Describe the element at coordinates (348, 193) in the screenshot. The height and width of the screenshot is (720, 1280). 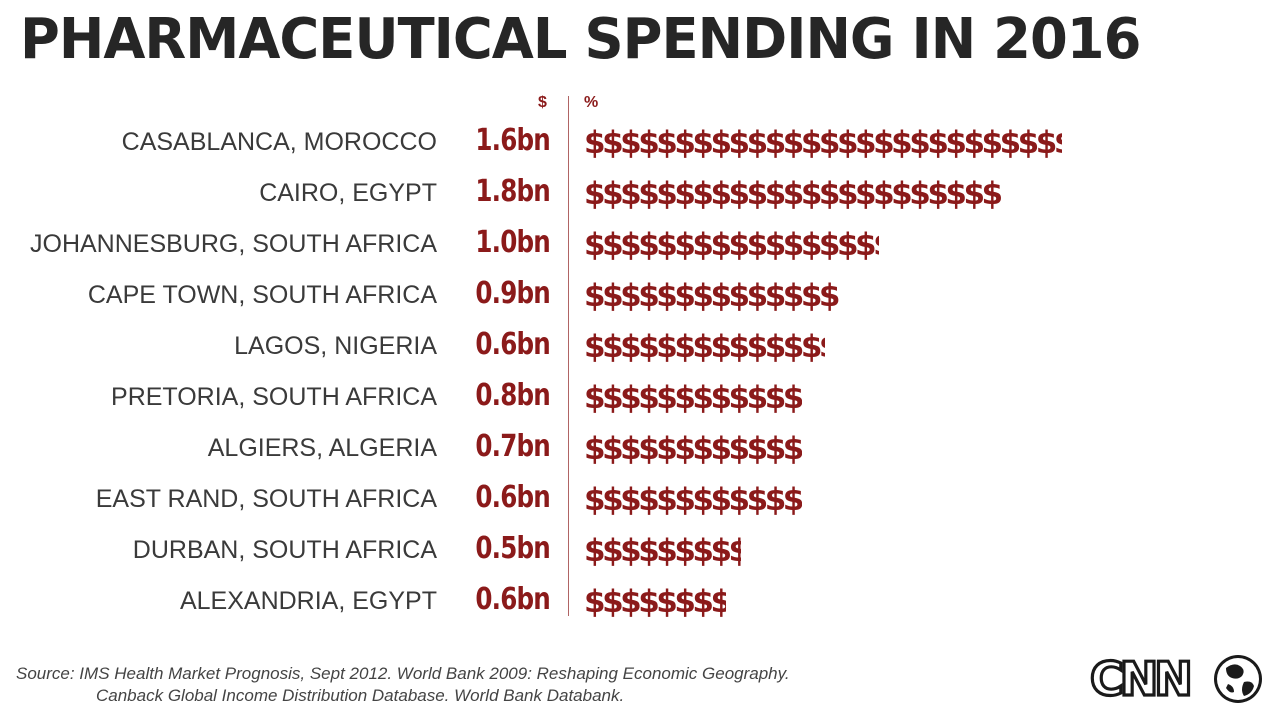
I see `category-label: CAIRO, EGYPT` at that location.